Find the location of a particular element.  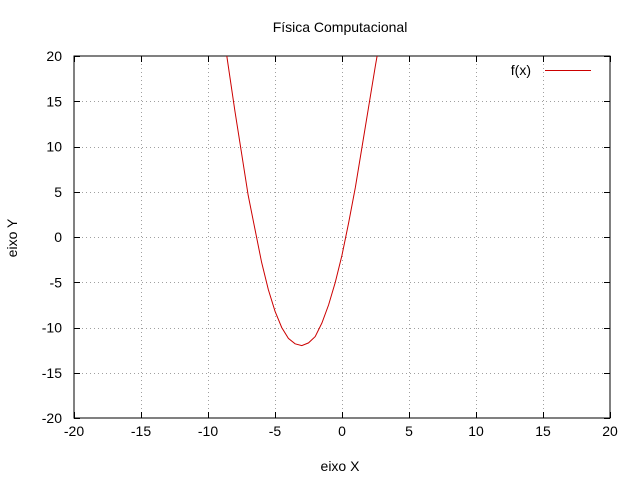

legend: f(x) is located at coordinates (551, 70).